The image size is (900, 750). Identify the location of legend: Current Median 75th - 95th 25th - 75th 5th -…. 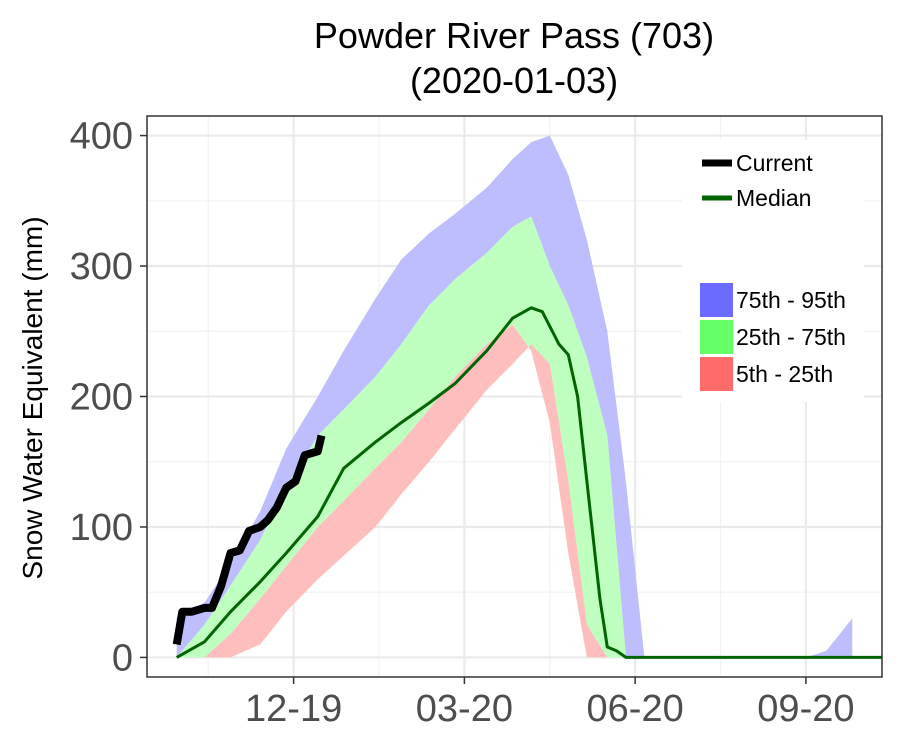
(773, 271).